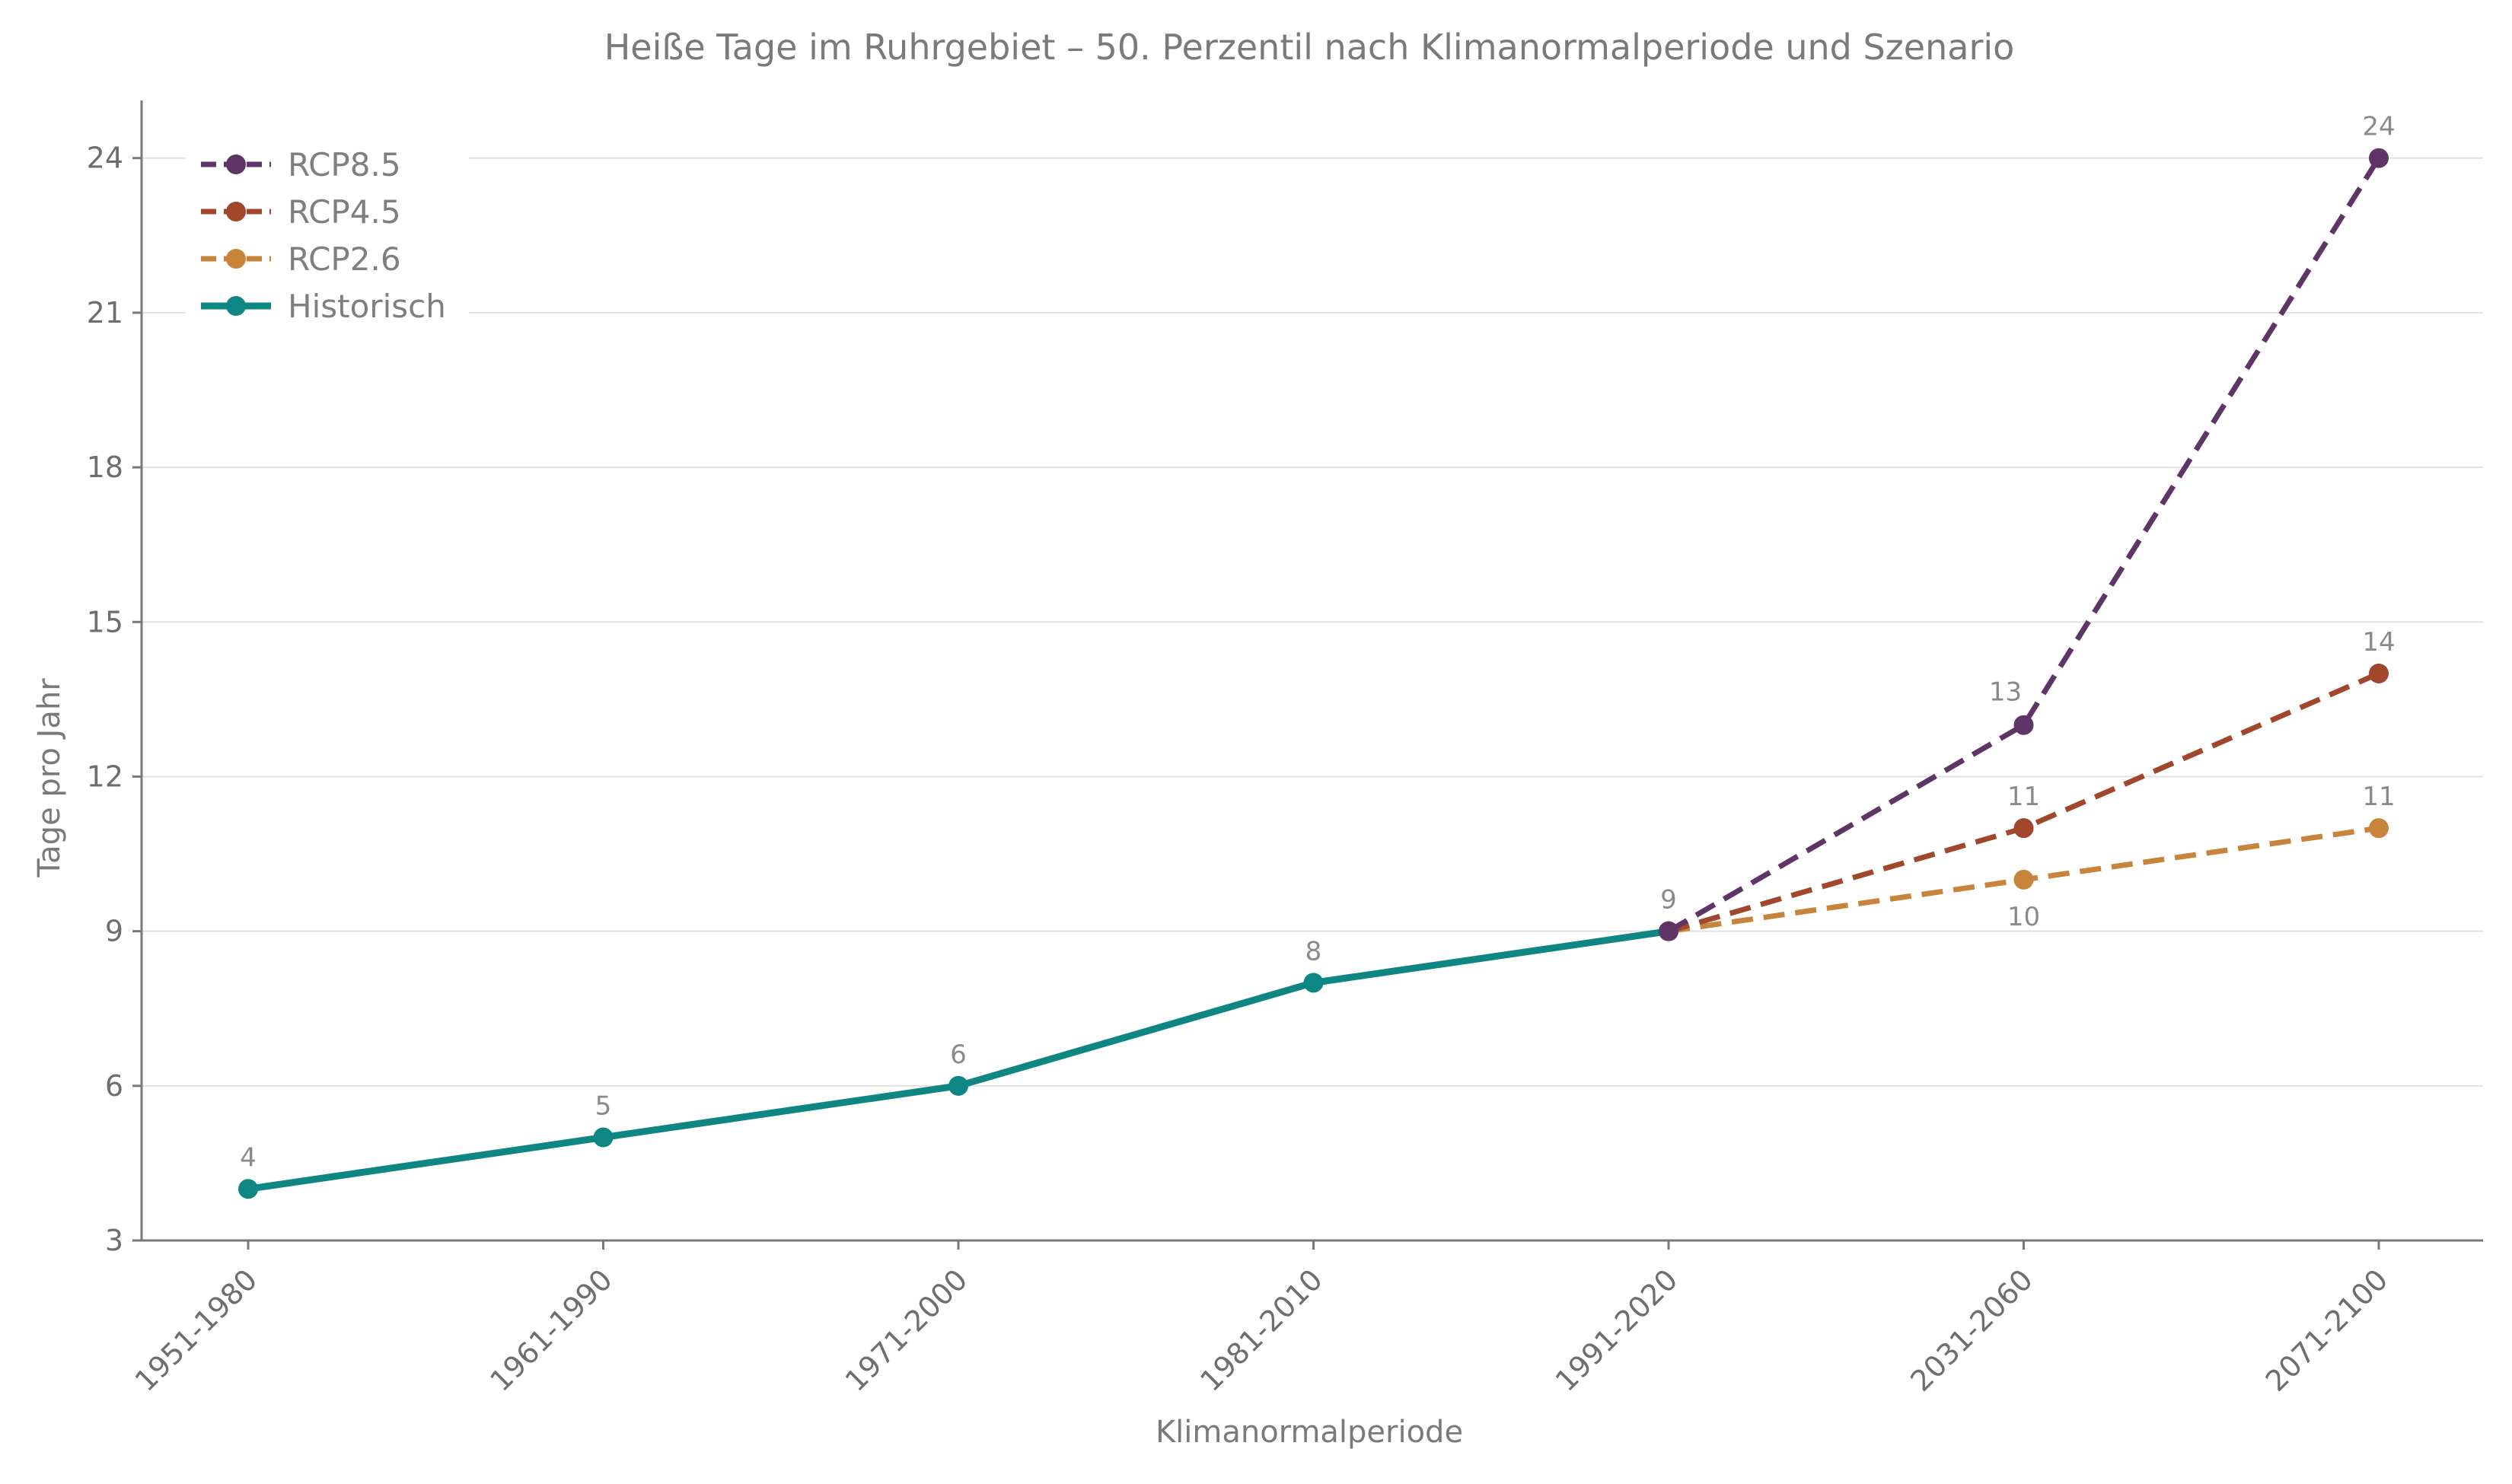 Image resolution: width=2512 pixels, height=1484 pixels. I want to click on data-label-rcp85-2071-2100: 24, so click(2378, 127).